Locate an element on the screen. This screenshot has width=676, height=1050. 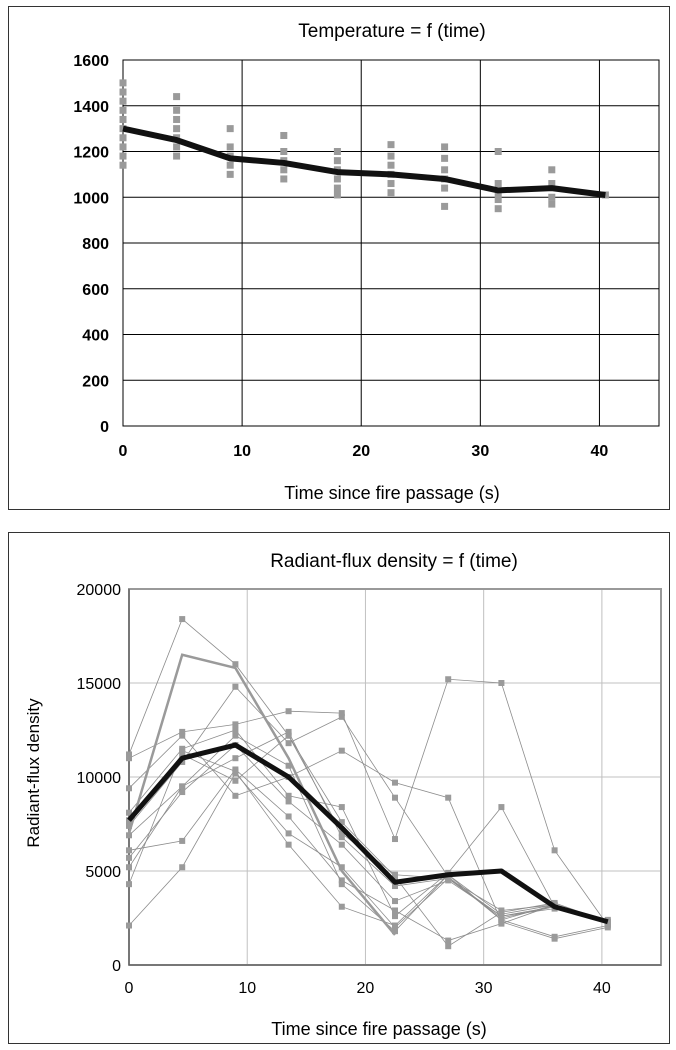
temperature-x-tick-label: 40 is located at coordinates (600, 451).